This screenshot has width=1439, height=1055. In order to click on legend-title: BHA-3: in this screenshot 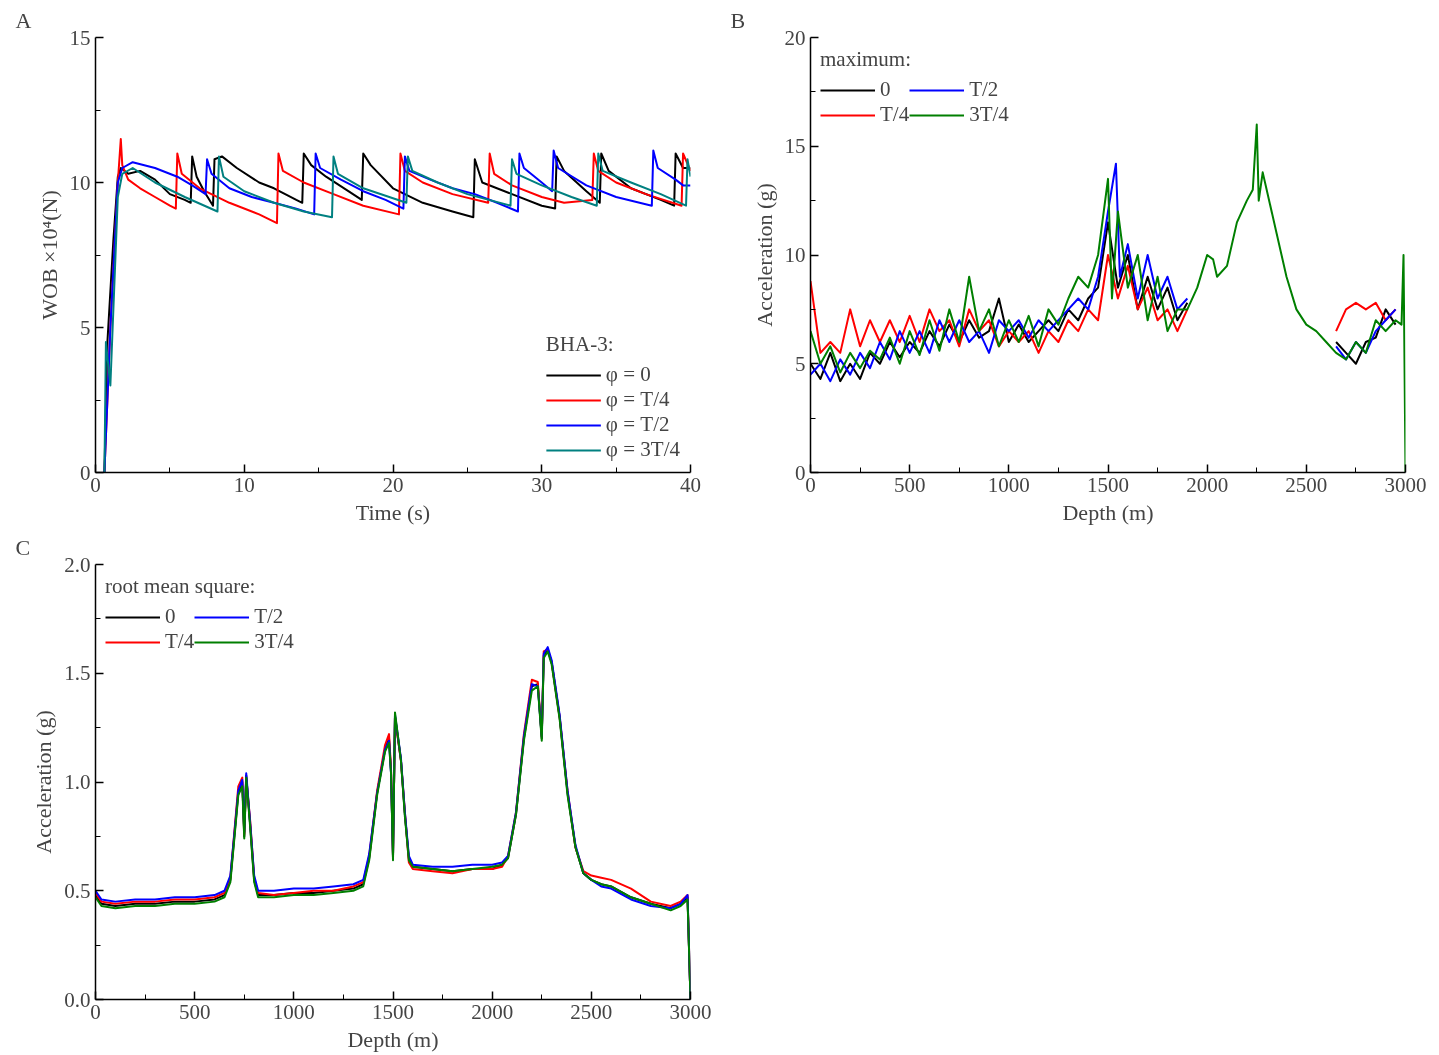, I will do `click(580, 344)`.